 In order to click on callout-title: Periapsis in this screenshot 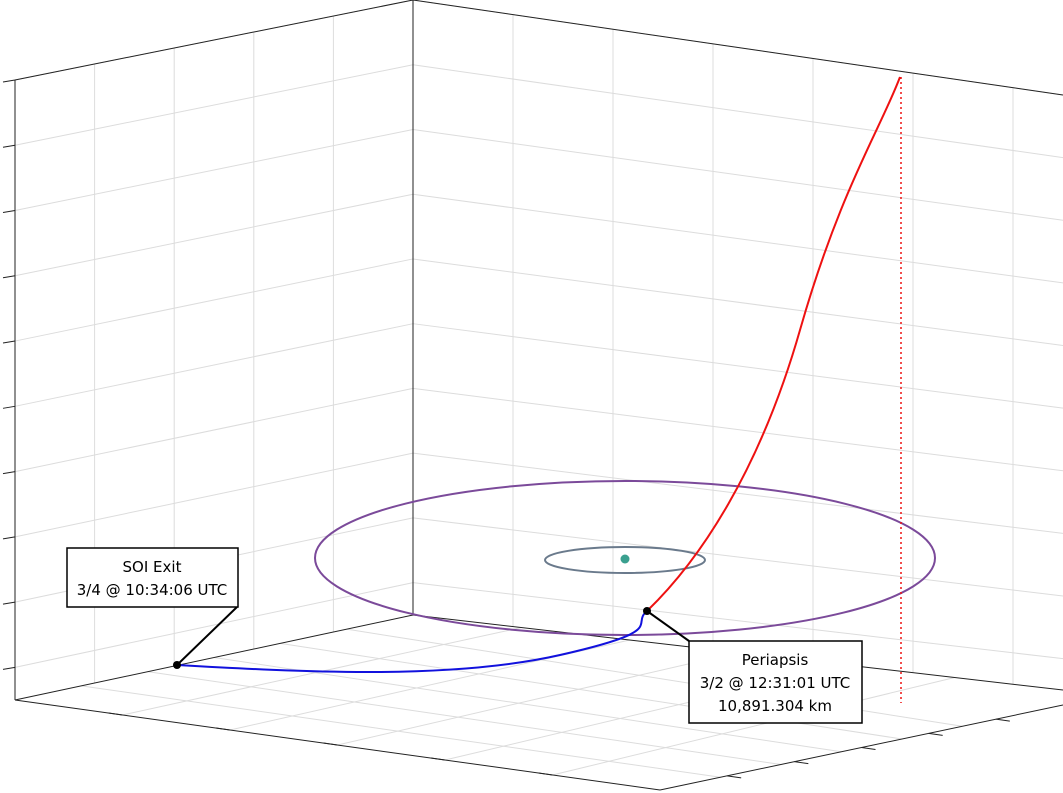, I will do `click(775, 660)`.